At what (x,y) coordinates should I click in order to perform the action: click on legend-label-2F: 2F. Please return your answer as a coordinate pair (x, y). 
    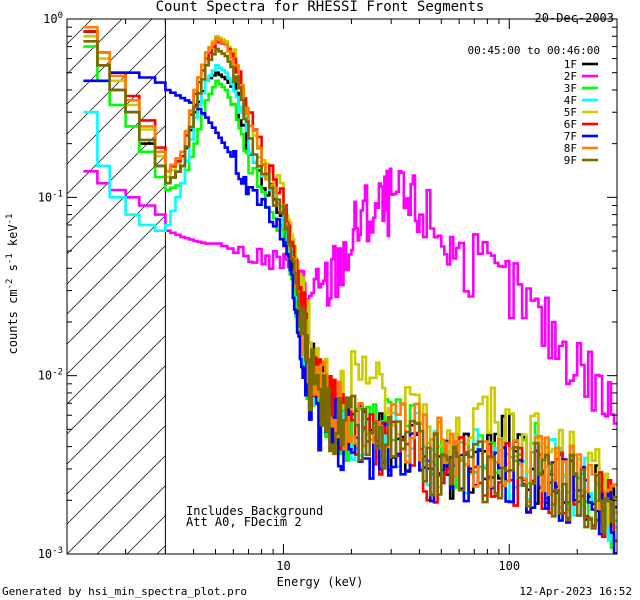
    Looking at the image, I should click on (570, 76).